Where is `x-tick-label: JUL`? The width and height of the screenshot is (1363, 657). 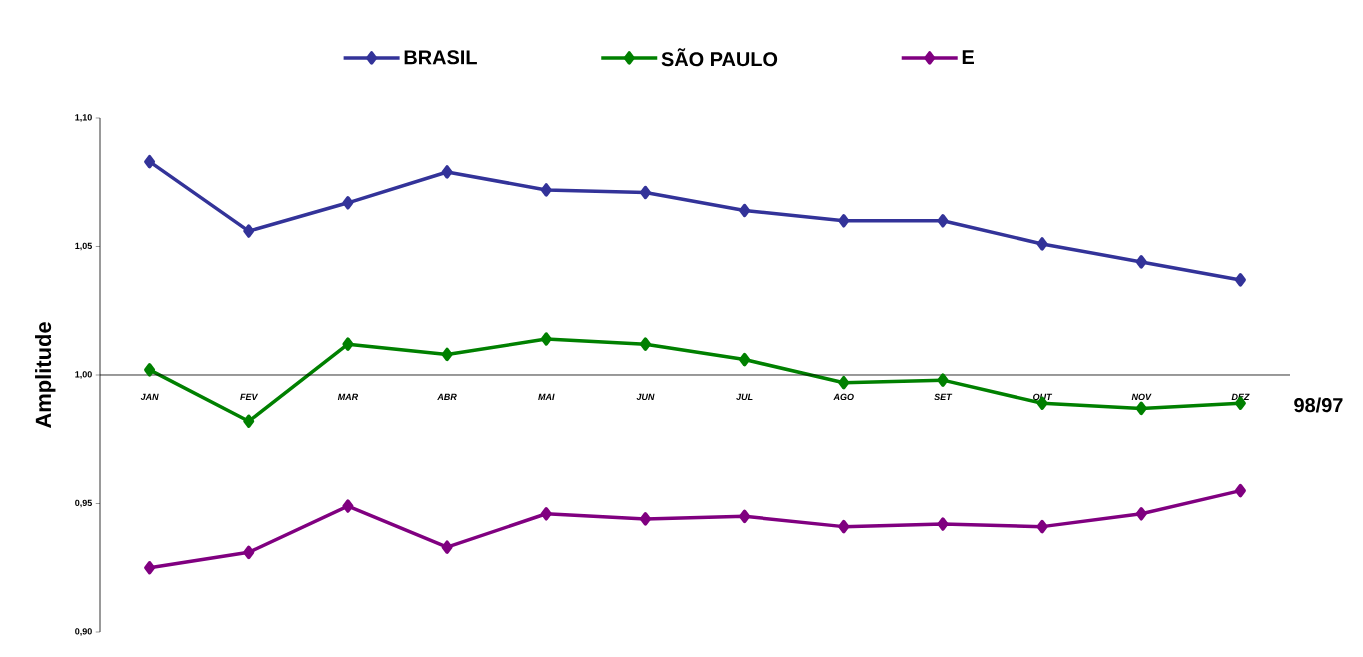 x-tick-label: JUL is located at coordinates (744, 397).